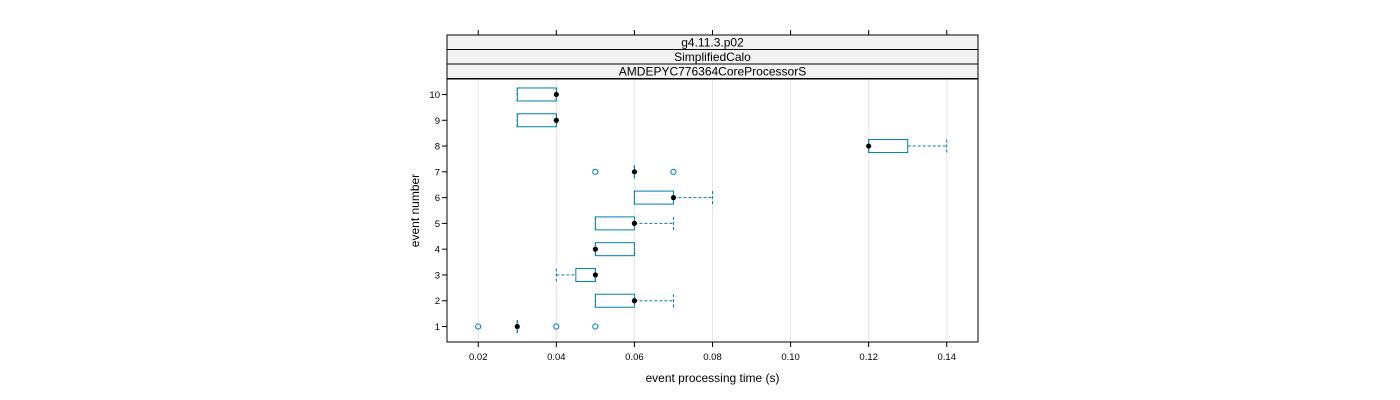 The width and height of the screenshot is (1400, 400). Describe the element at coordinates (415, 210) in the screenshot. I see `y-axis-label: event number` at that location.